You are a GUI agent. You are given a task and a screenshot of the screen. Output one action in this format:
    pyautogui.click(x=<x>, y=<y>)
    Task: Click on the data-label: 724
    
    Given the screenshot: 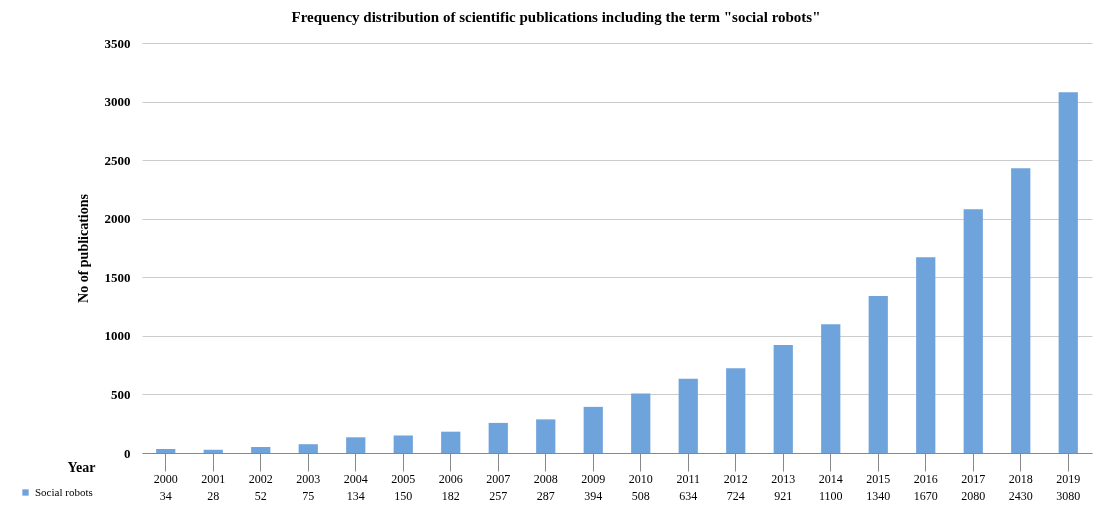 What is the action you would take?
    pyautogui.click(x=735, y=496)
    